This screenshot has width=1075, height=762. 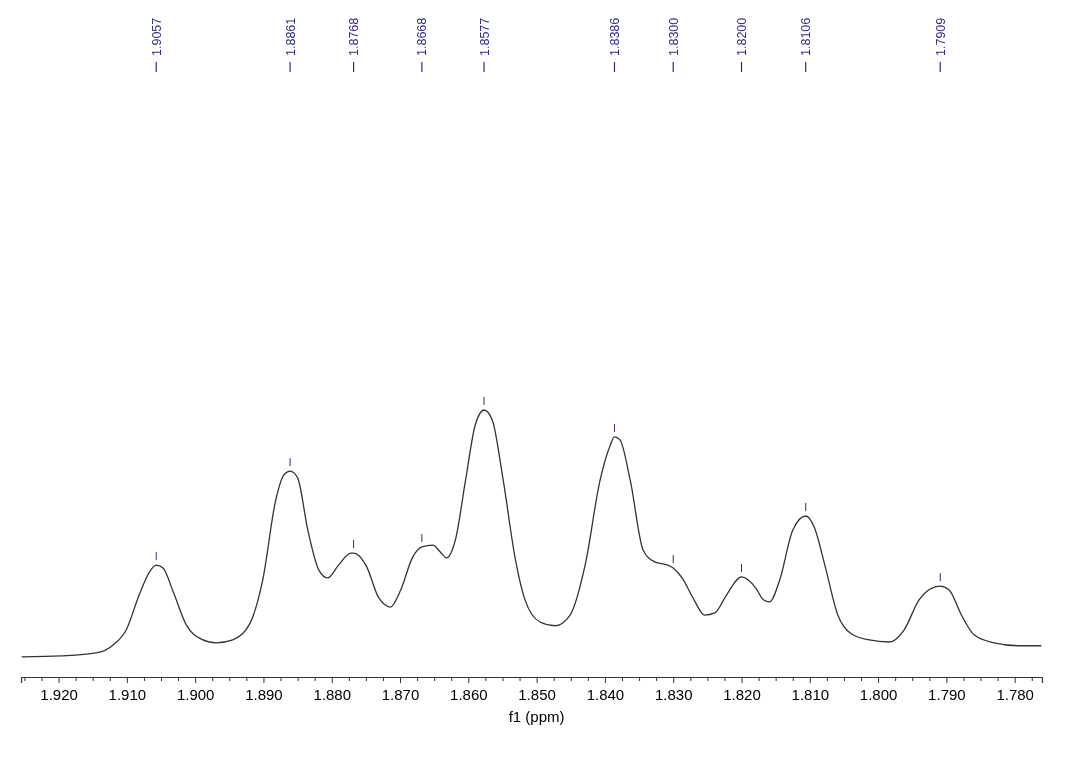 What do you see at coordinates (400, 694) in the screenshot?
I see `x-tick-label: 1.870` at bounding box center [400, 694].